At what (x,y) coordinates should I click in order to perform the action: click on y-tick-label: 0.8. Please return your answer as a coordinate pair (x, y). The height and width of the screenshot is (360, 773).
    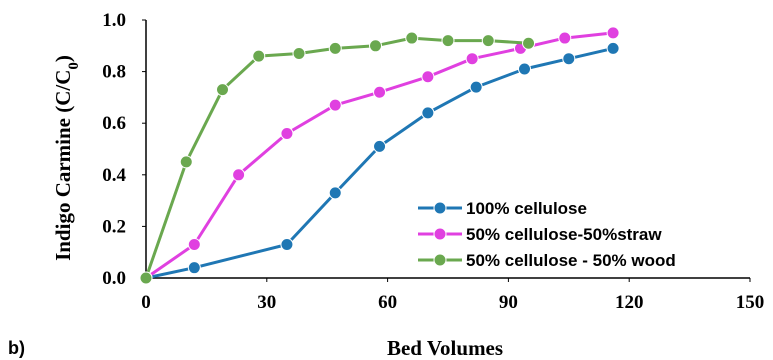
    Looking at the image, I should click on (114, 72).